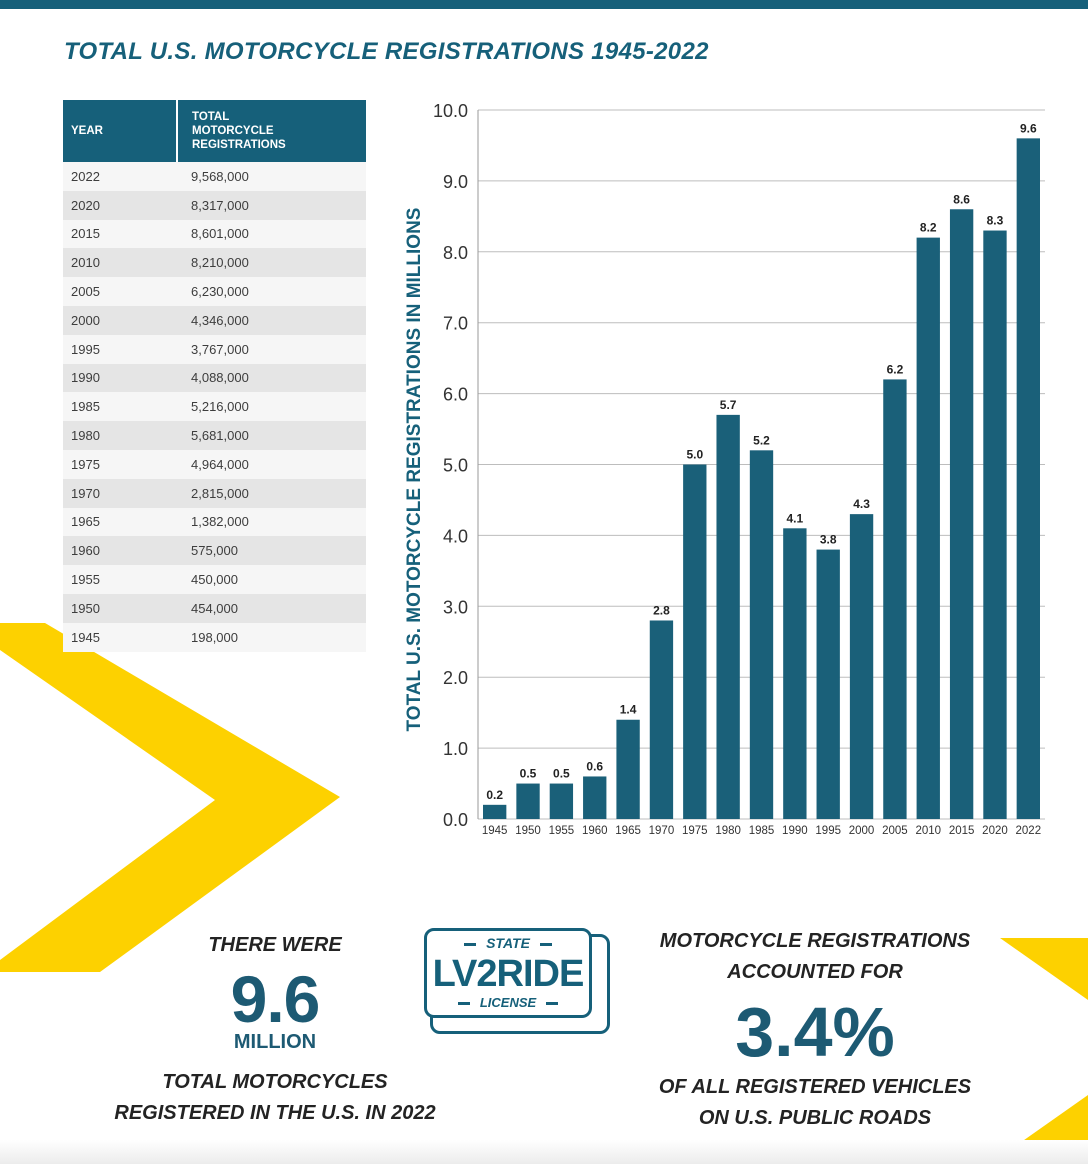  Describe the element at coordinates (214, 349) in the screenshot. I see `table-row: 1995 3,767,000` at that location.